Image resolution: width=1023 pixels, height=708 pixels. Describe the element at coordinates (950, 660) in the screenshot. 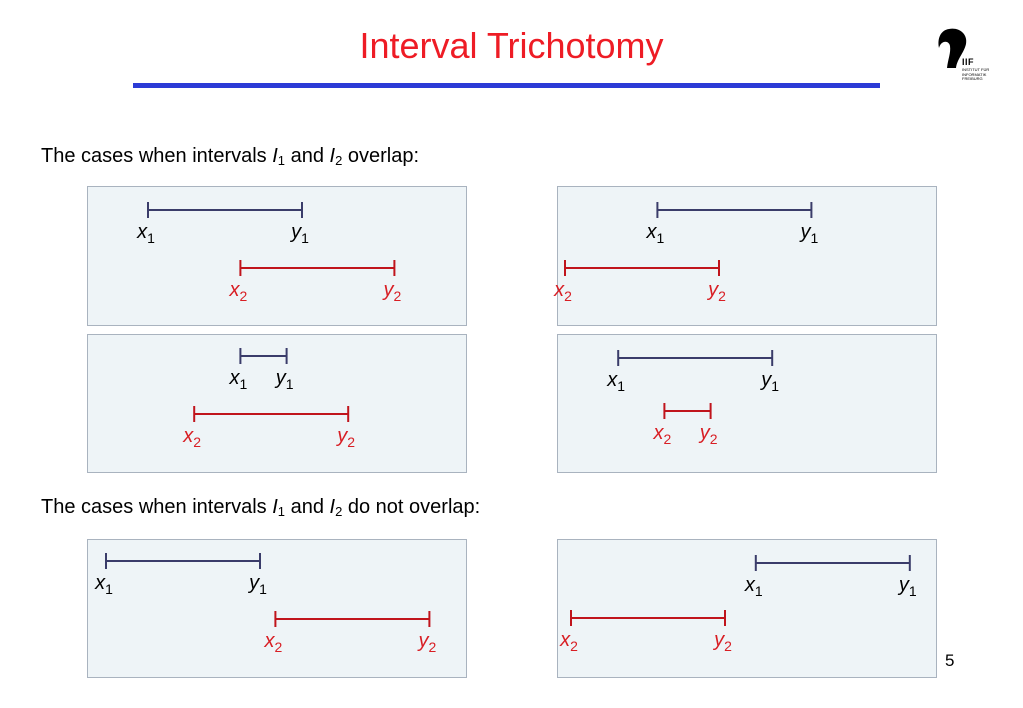

I see `page-number: 5` at that location.